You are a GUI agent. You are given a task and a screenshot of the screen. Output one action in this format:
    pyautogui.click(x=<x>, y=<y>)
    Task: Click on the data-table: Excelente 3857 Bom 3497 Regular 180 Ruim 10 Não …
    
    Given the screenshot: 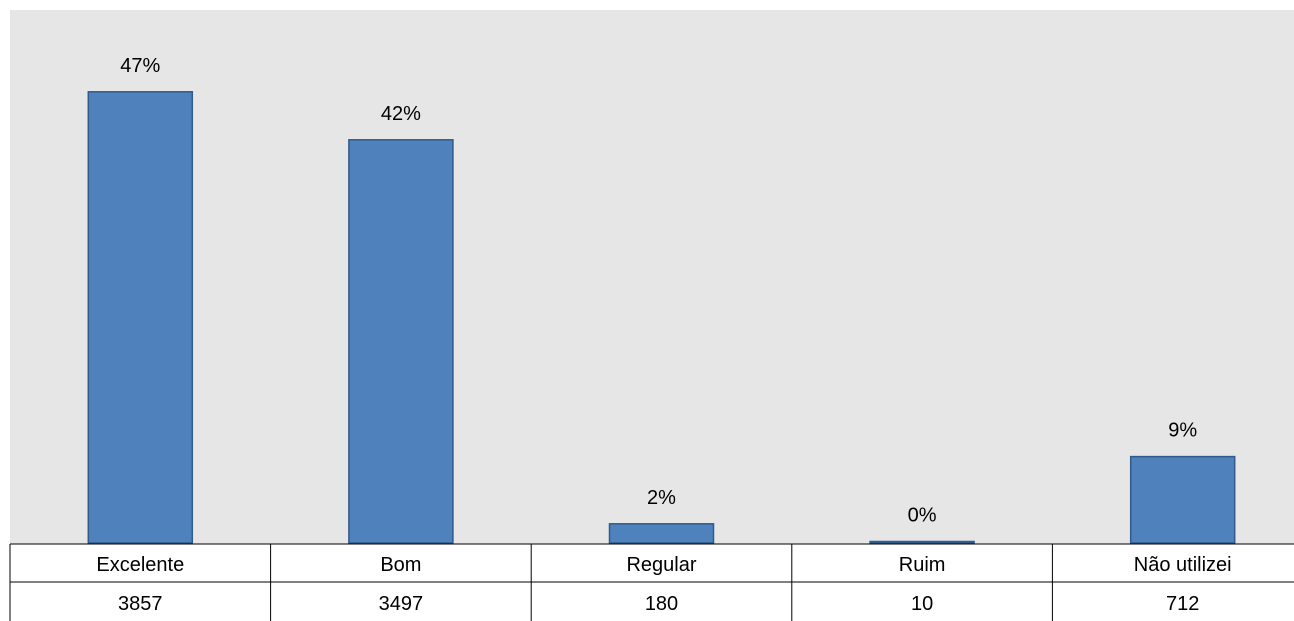 What is the action you would take?
    pyautogui.click(x=651, y=582)
    